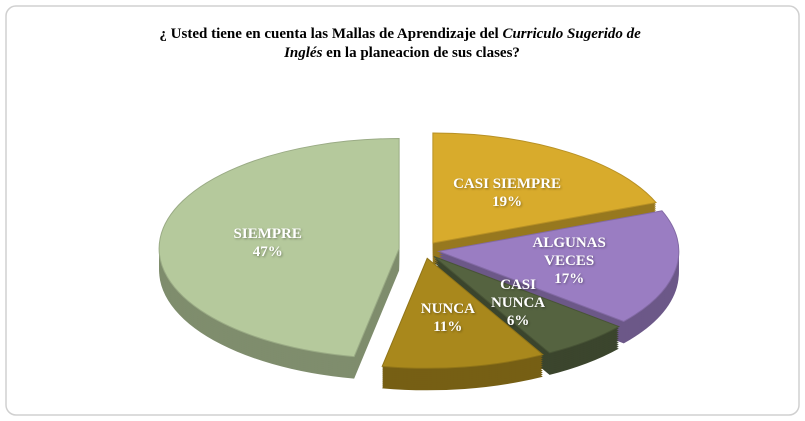 The height and width of the screenshot is (421, 805). Describe the element at coordinates (303, 53) in the screenshot. I see `title-part: Inglés` at that location.